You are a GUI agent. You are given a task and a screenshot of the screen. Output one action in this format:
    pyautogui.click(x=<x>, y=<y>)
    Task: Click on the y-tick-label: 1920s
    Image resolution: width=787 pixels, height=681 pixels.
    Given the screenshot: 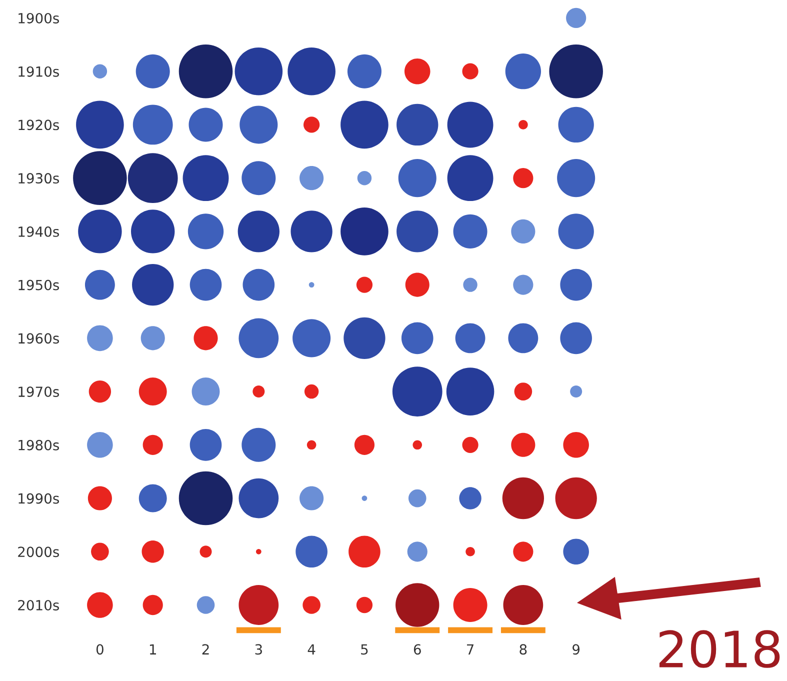 What is the action you would take?
    pyautogui.click(x=38, y=125)
    